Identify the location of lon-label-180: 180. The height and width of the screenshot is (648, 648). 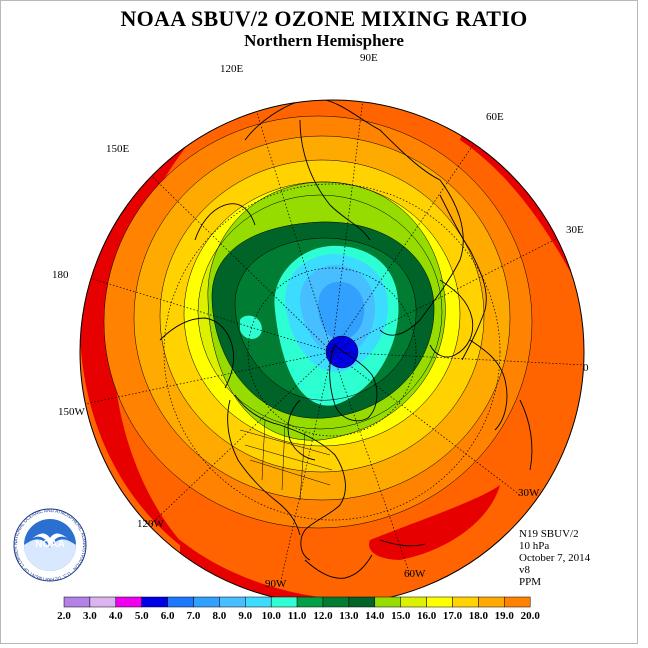
(60, 275).